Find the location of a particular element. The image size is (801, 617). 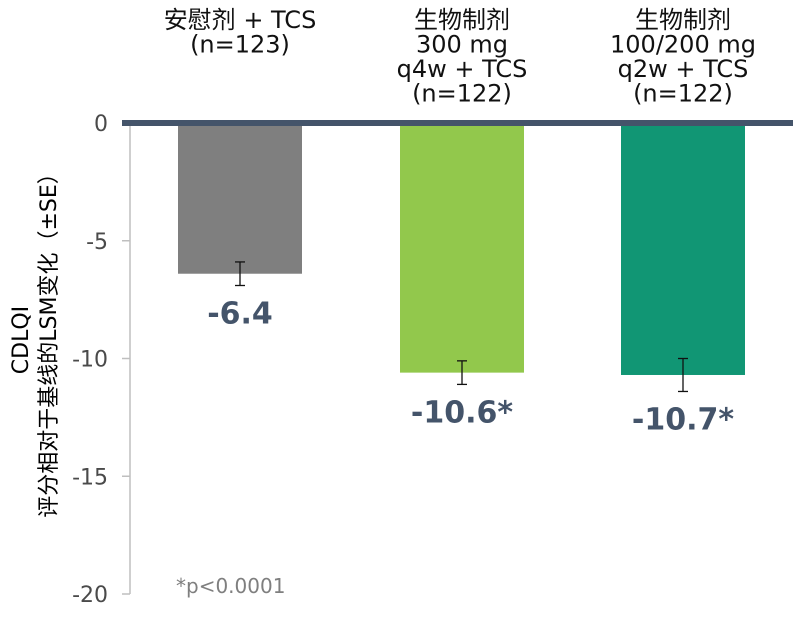

y-tick-label: -15 is located at coordinates (90, 477).